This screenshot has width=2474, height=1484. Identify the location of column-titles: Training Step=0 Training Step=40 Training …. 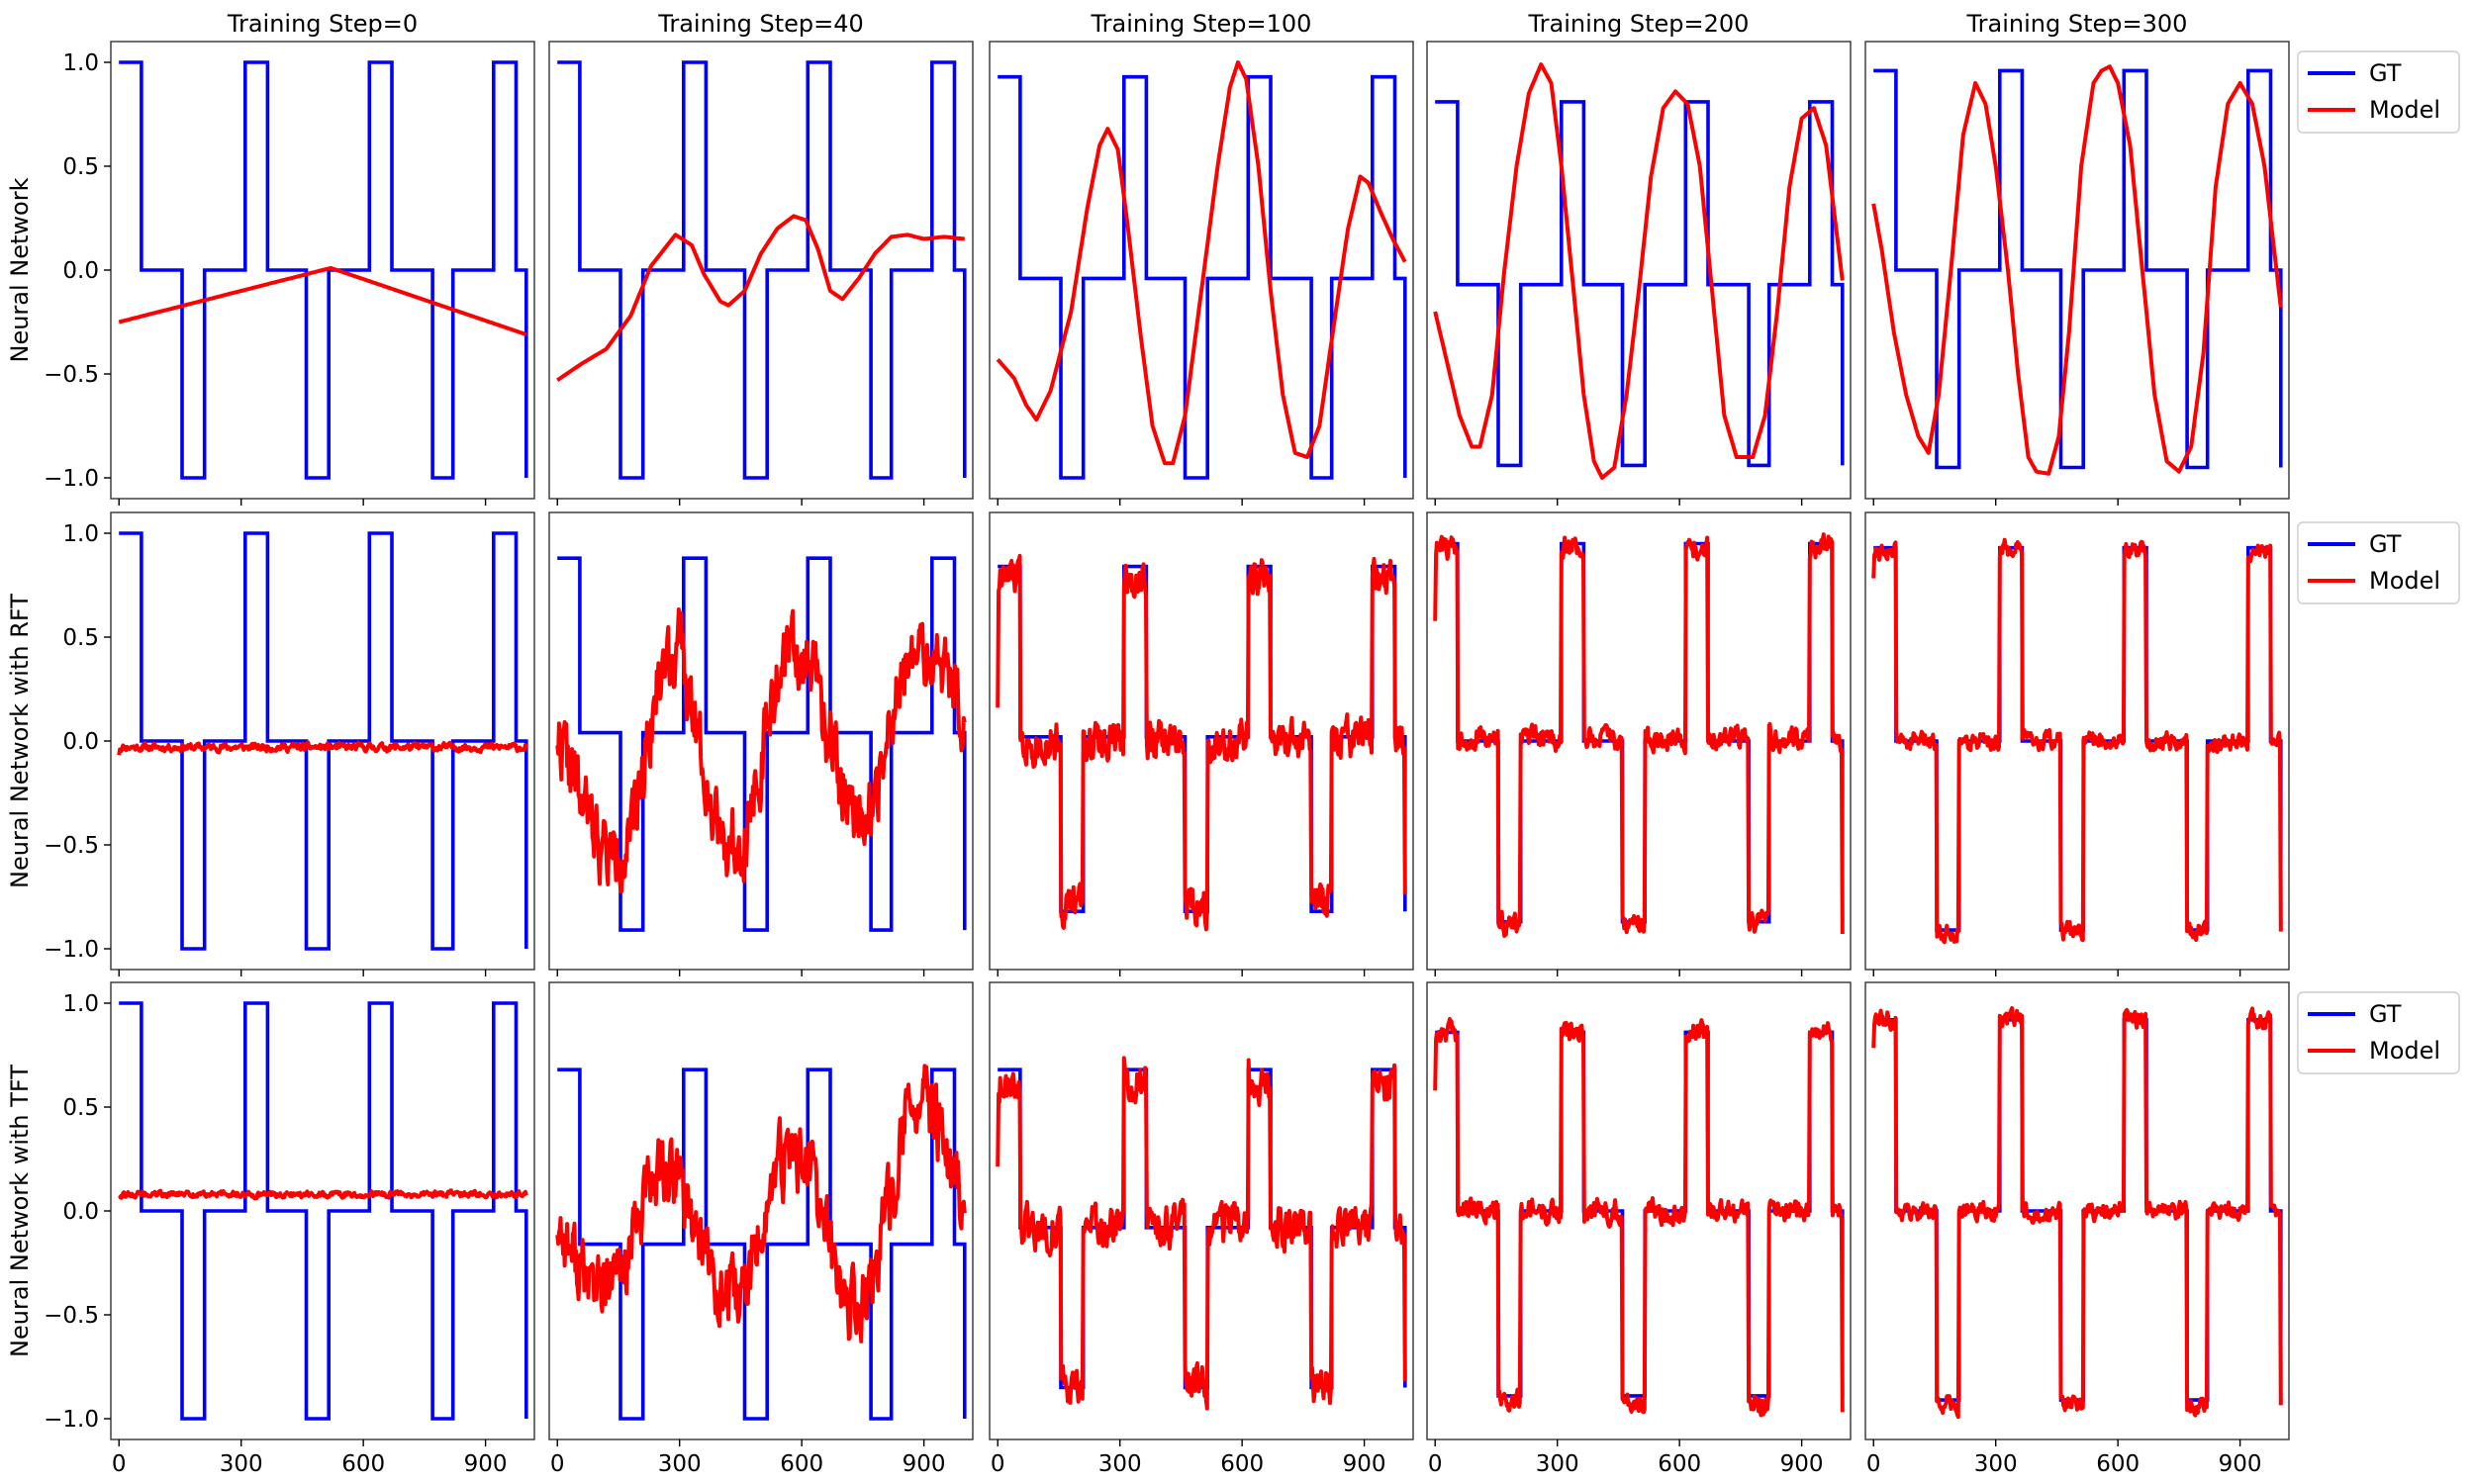
(1208, 24).